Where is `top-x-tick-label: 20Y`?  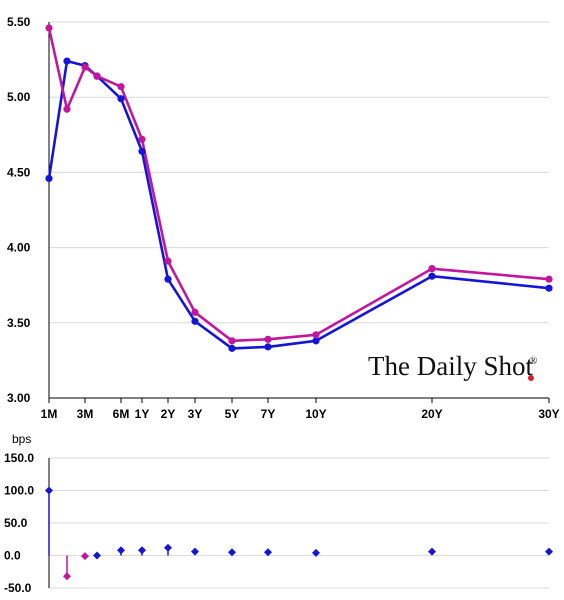
top-x-tick-label: 20Y is located at coordinates (431, 414).